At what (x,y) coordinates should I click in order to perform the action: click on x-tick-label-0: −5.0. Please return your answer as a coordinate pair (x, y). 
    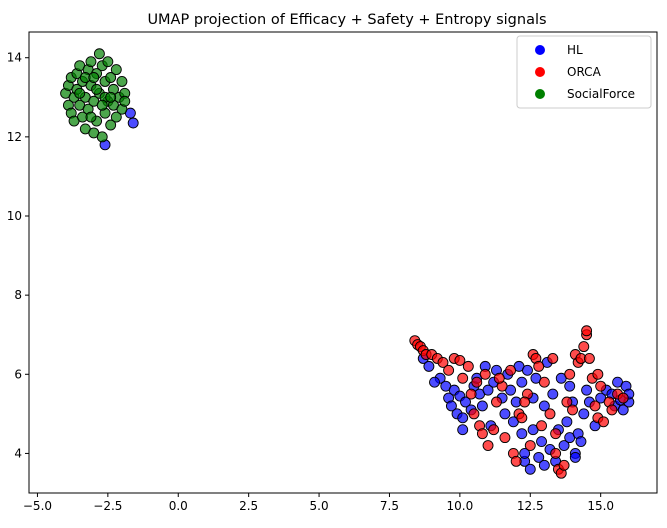
    Looking at the image, I should click on (37, 506).